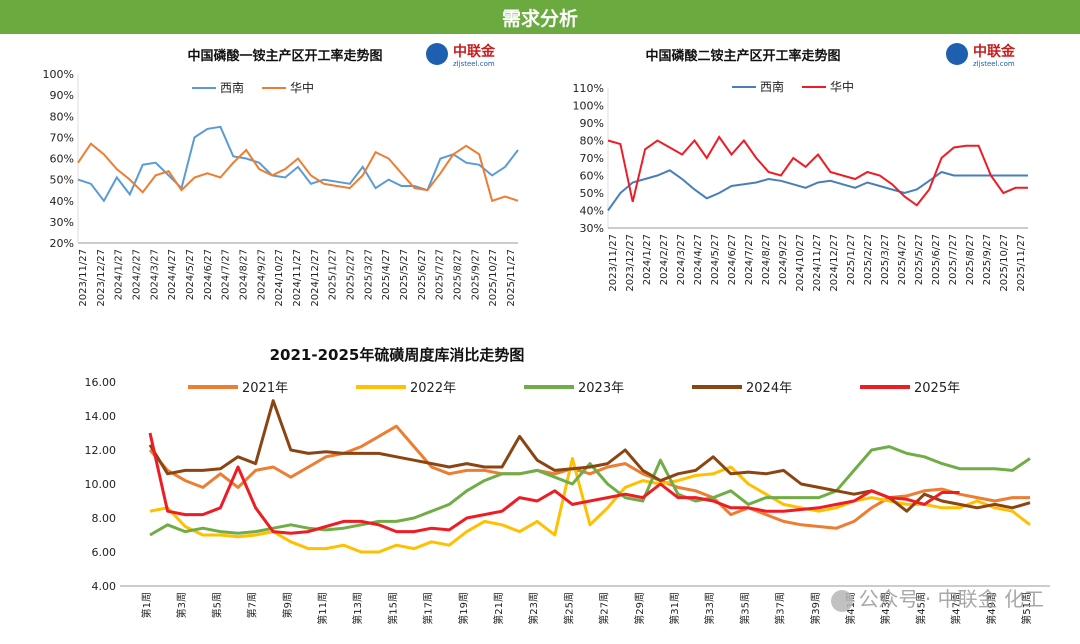 The height and width of the screenshot is (644, 1080). I want to click on chart-title: 中国磷酸二铵主产区开工率走势图, so click(742, 56).